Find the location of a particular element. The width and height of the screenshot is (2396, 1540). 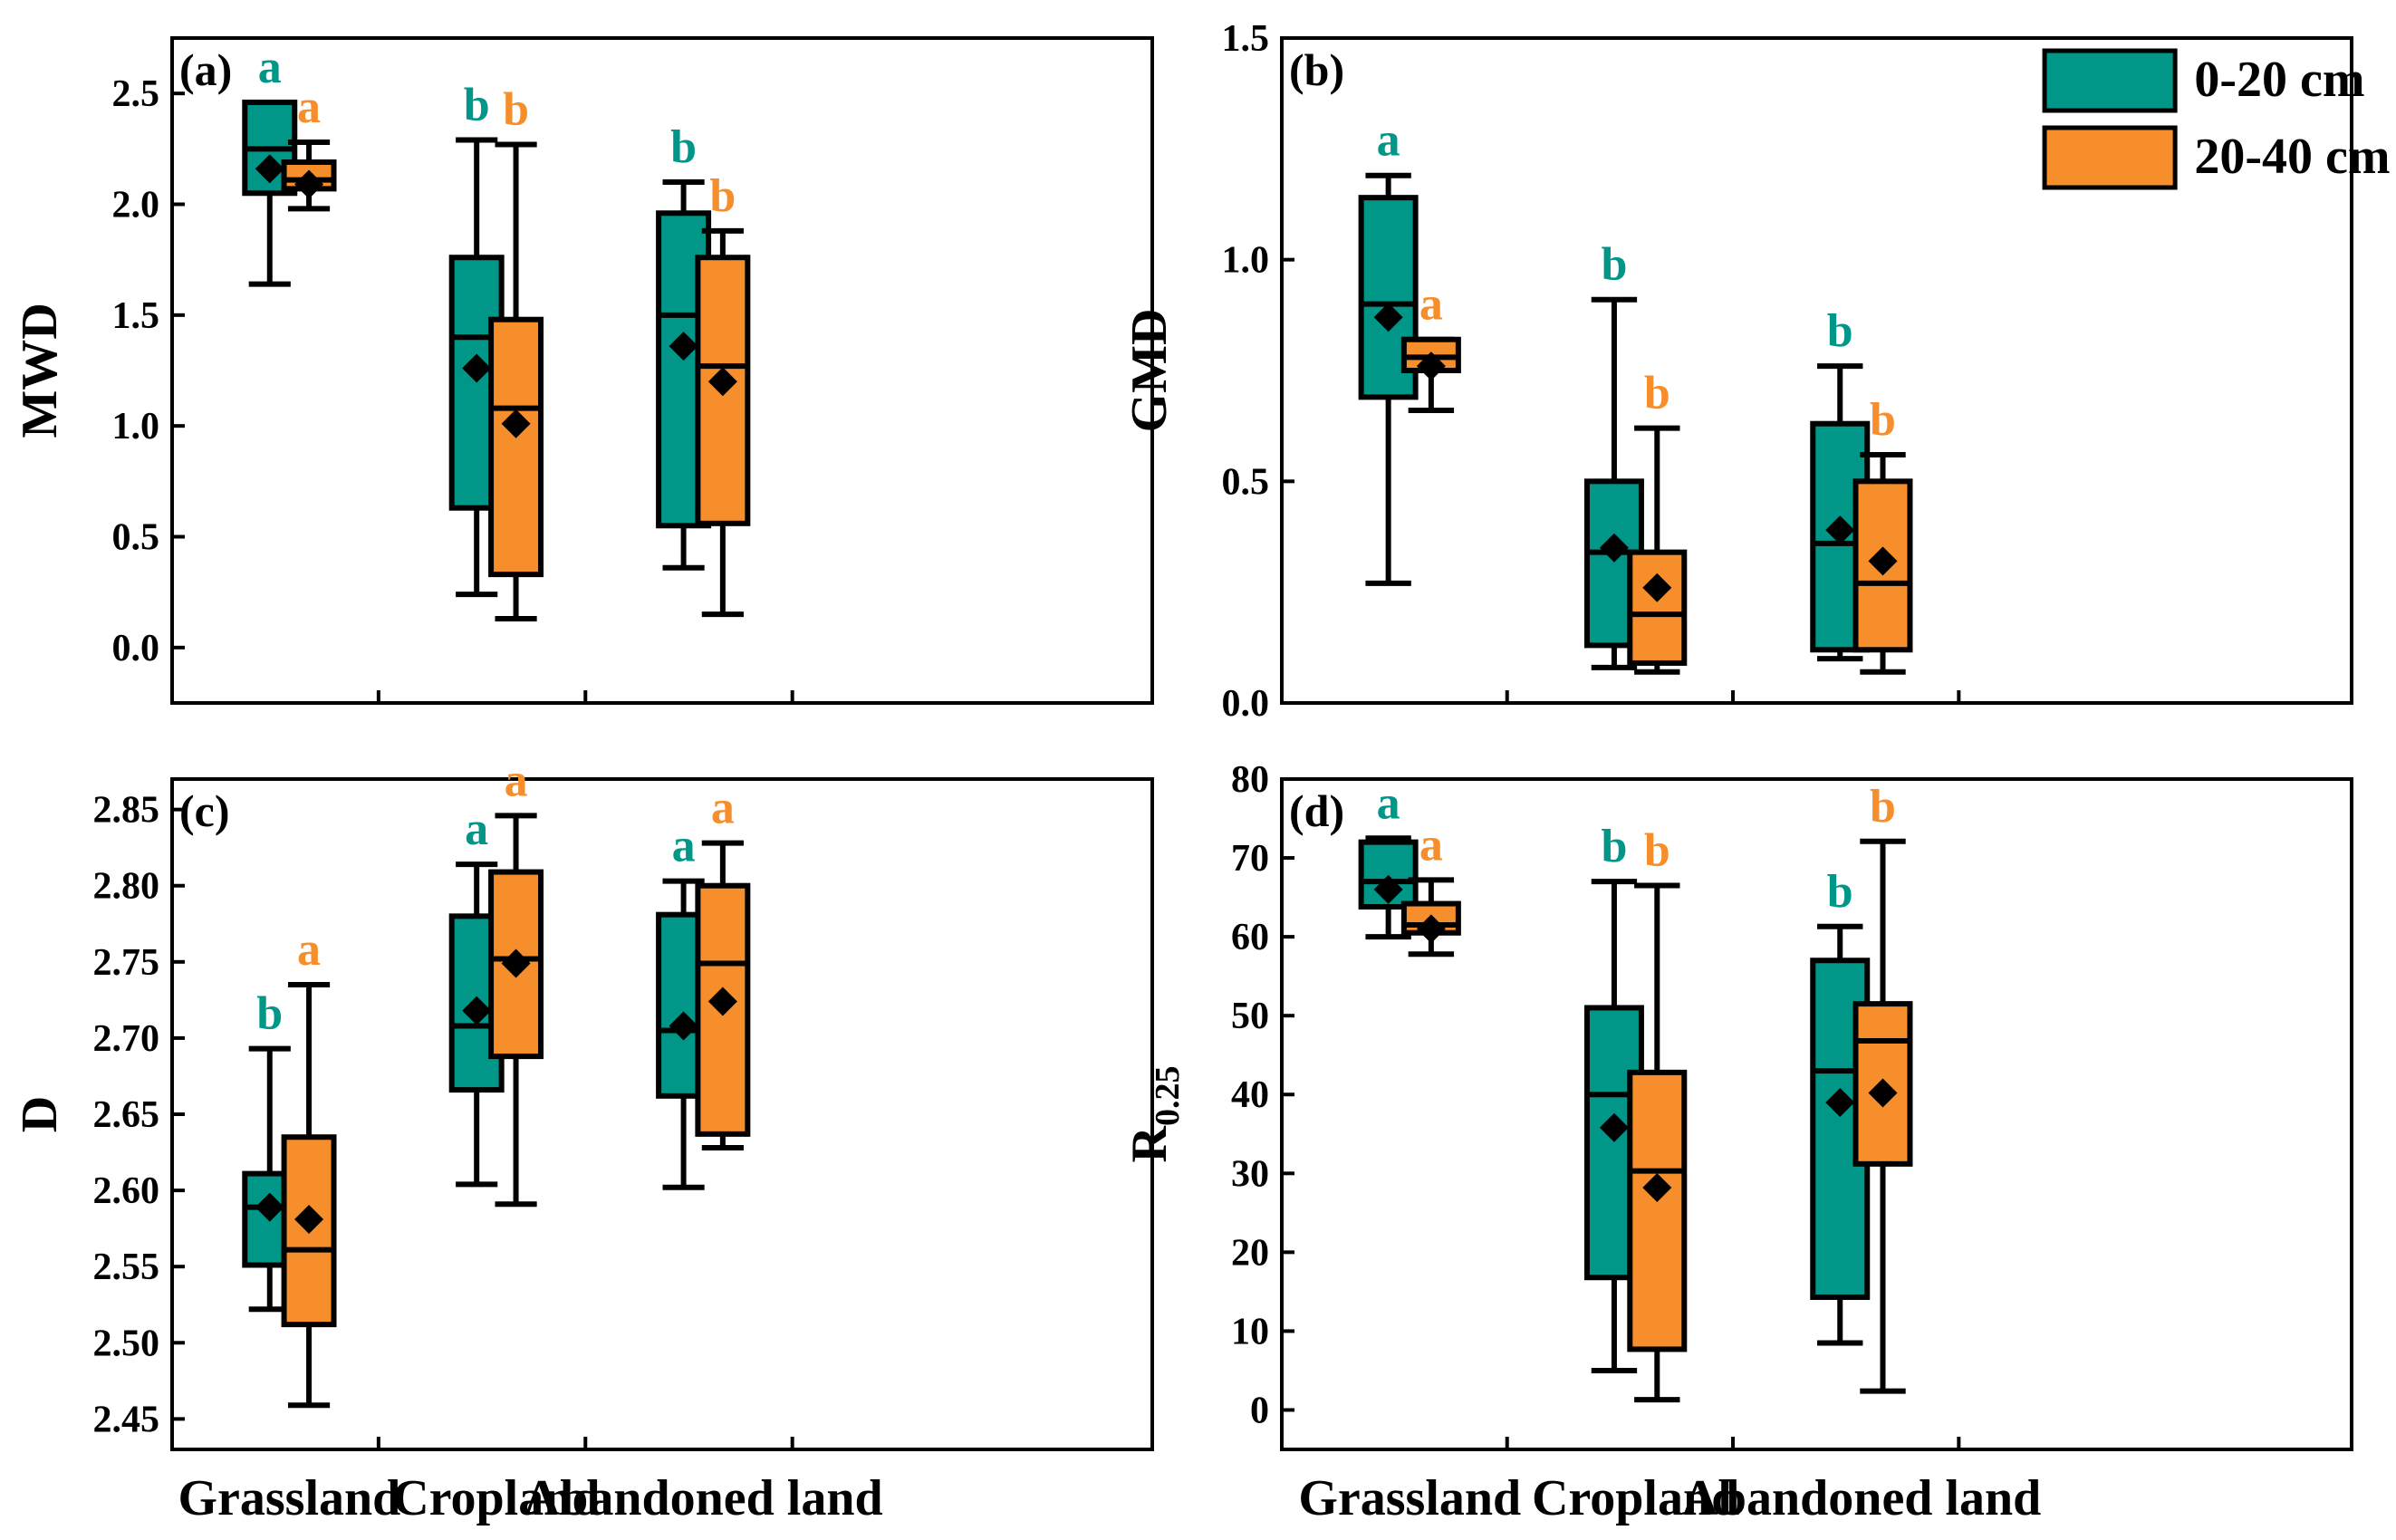

y-tick-label: 2.45 is located at coordinates (126, 1419).